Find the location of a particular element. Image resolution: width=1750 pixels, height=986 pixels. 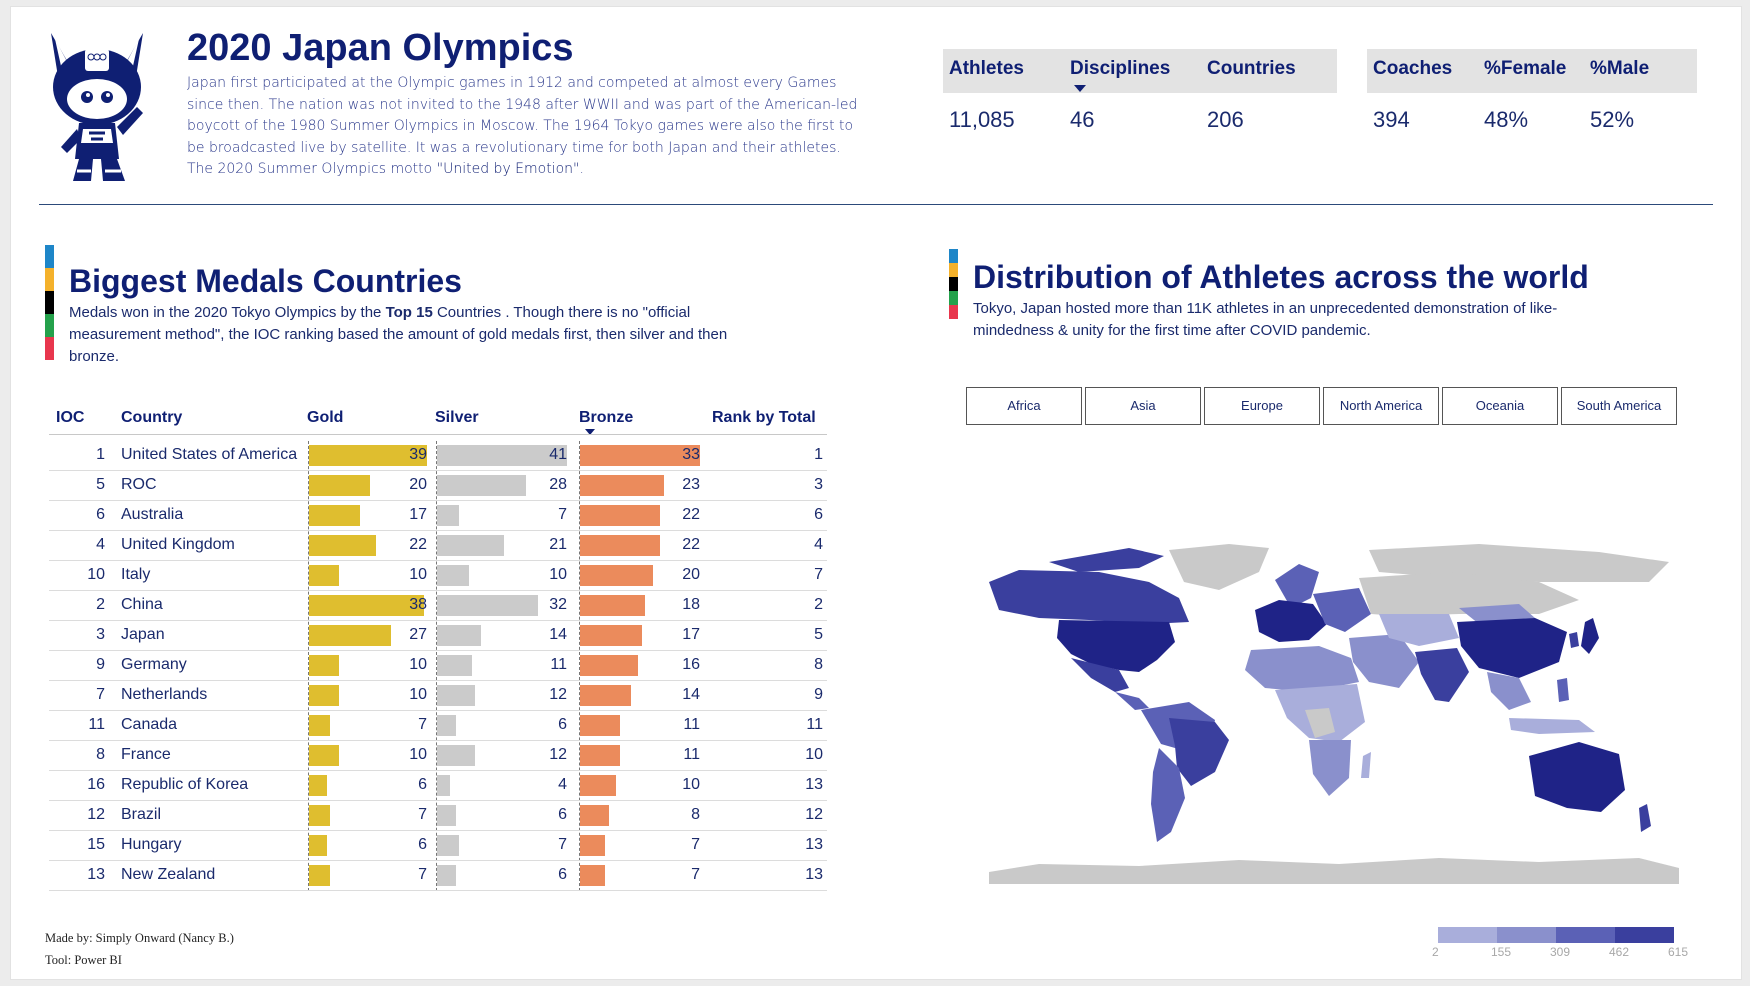

sort-desc-icon is located at coordinates (1080, 88).